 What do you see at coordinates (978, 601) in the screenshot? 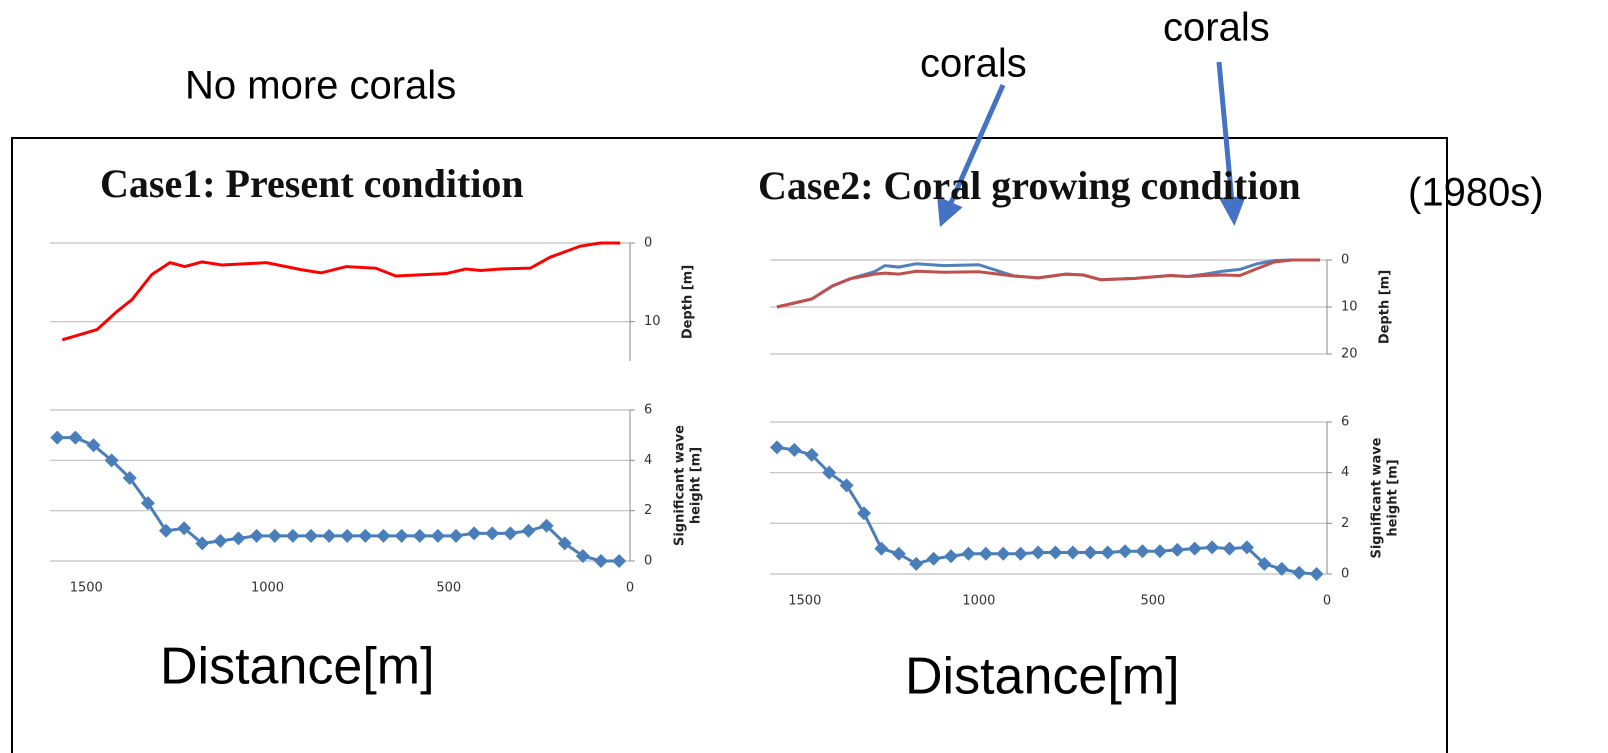
I see `x-tick-label: 1000` at bounding box center [978, 601].